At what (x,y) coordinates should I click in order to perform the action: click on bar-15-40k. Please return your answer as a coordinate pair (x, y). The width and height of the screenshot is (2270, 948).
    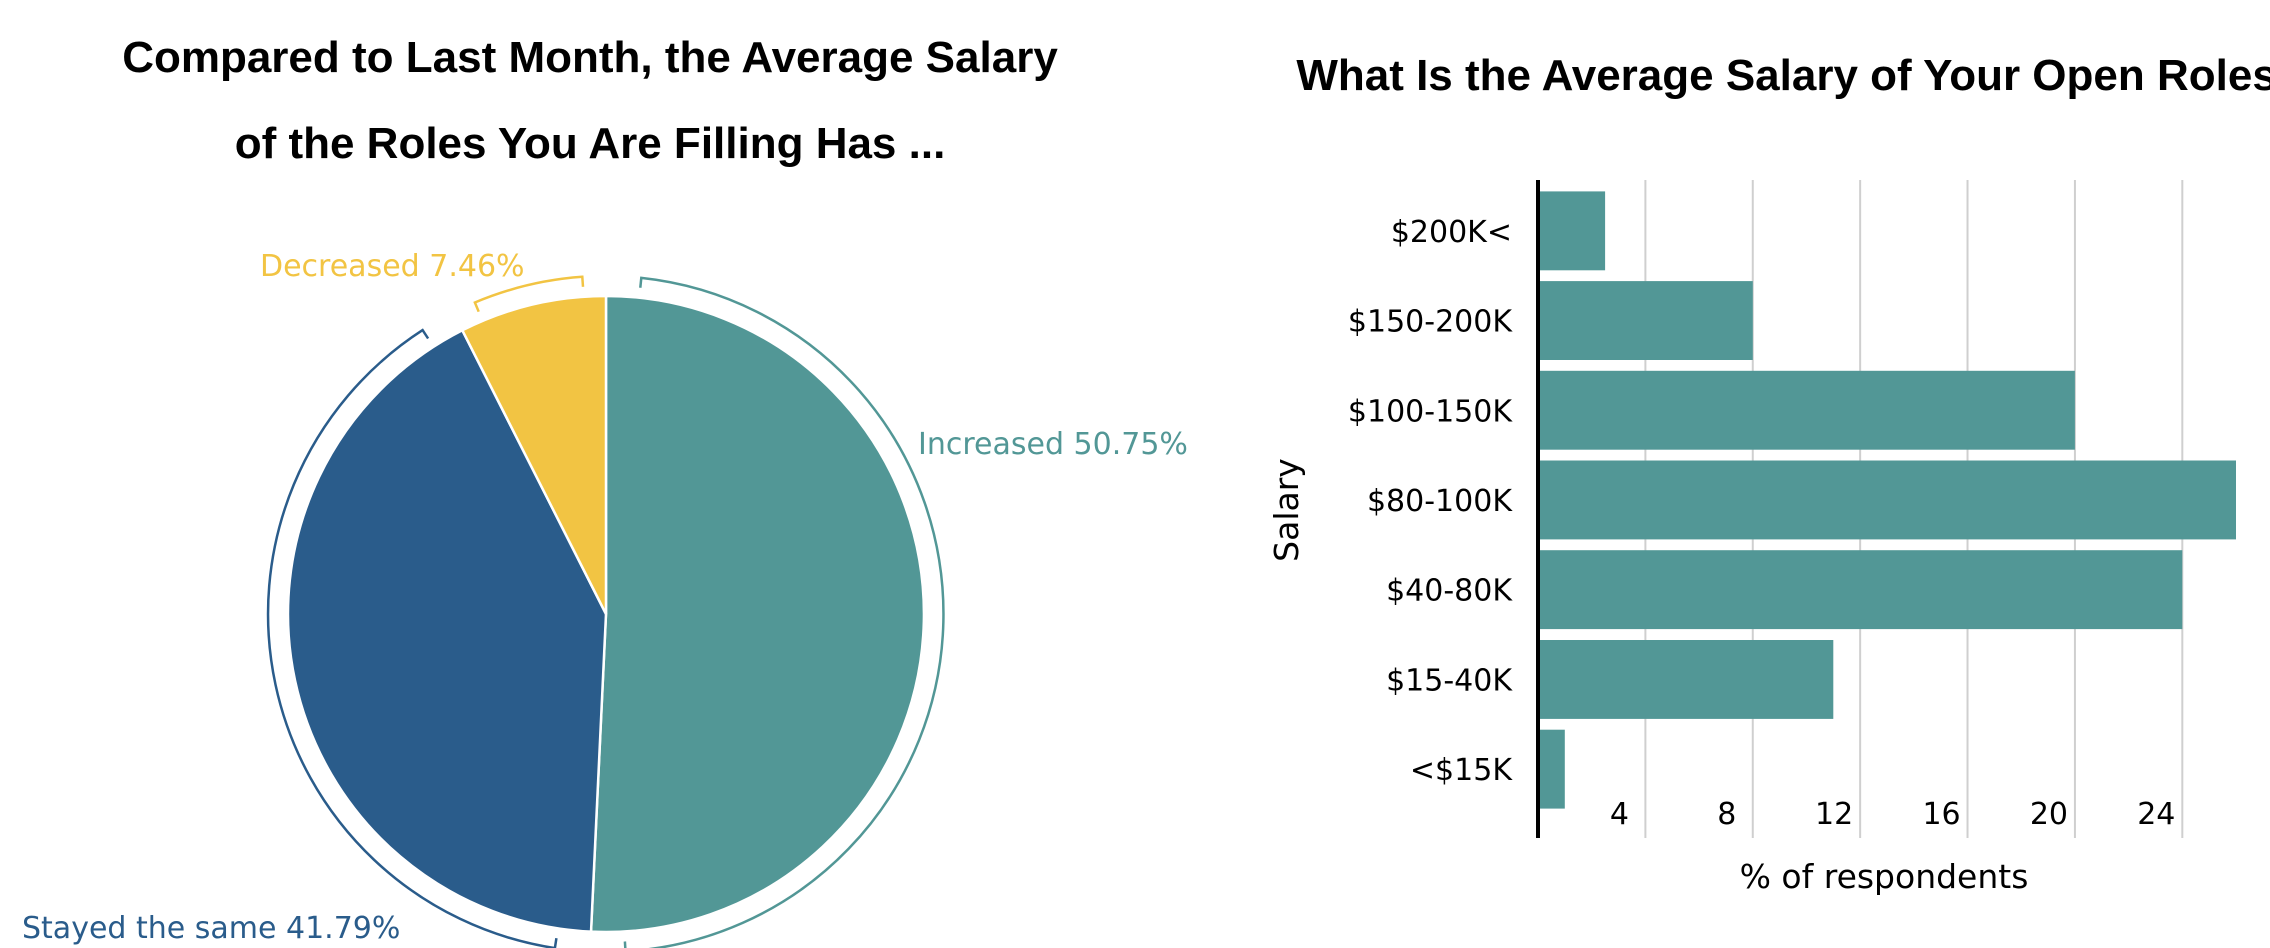
    Looking at the image, I should click on (1686, 679).